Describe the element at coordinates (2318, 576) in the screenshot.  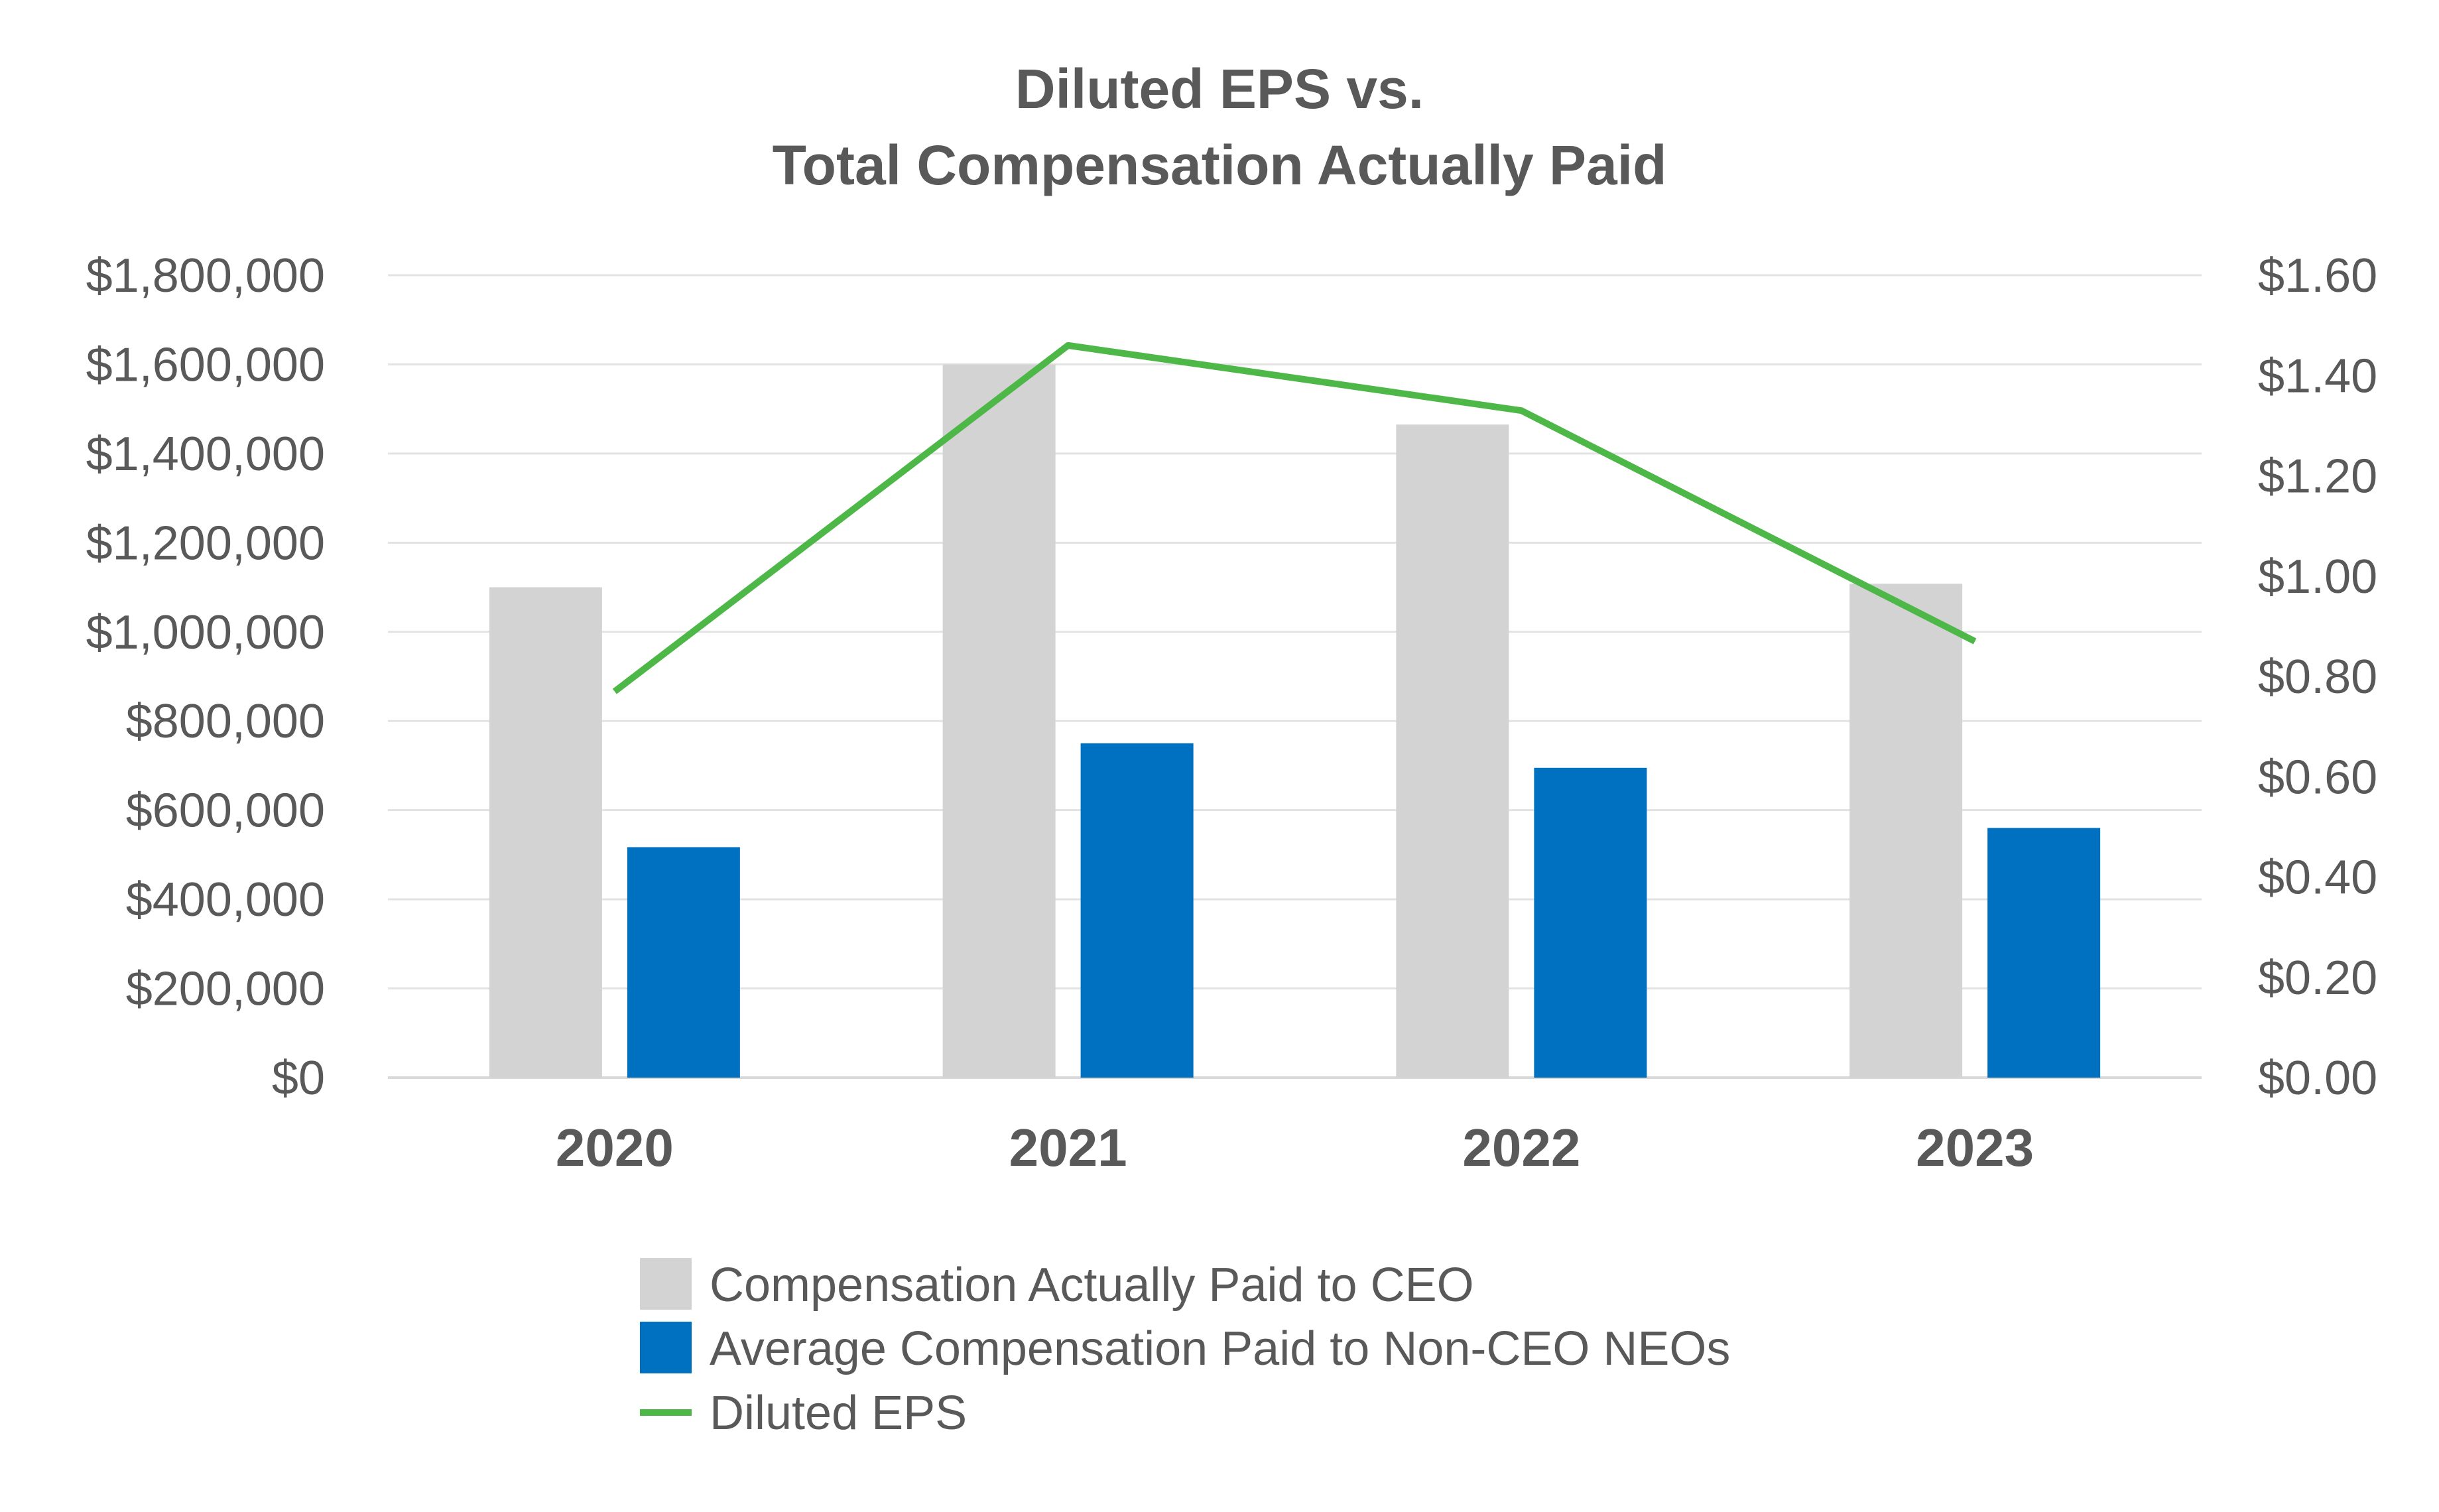
I see `right-axis-tick-label: $1.00` at that location.